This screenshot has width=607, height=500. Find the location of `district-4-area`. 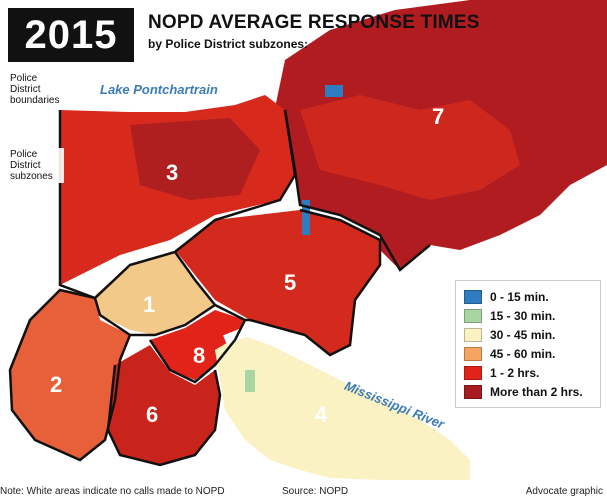

district-4-area is located at coordinates (342, 407).